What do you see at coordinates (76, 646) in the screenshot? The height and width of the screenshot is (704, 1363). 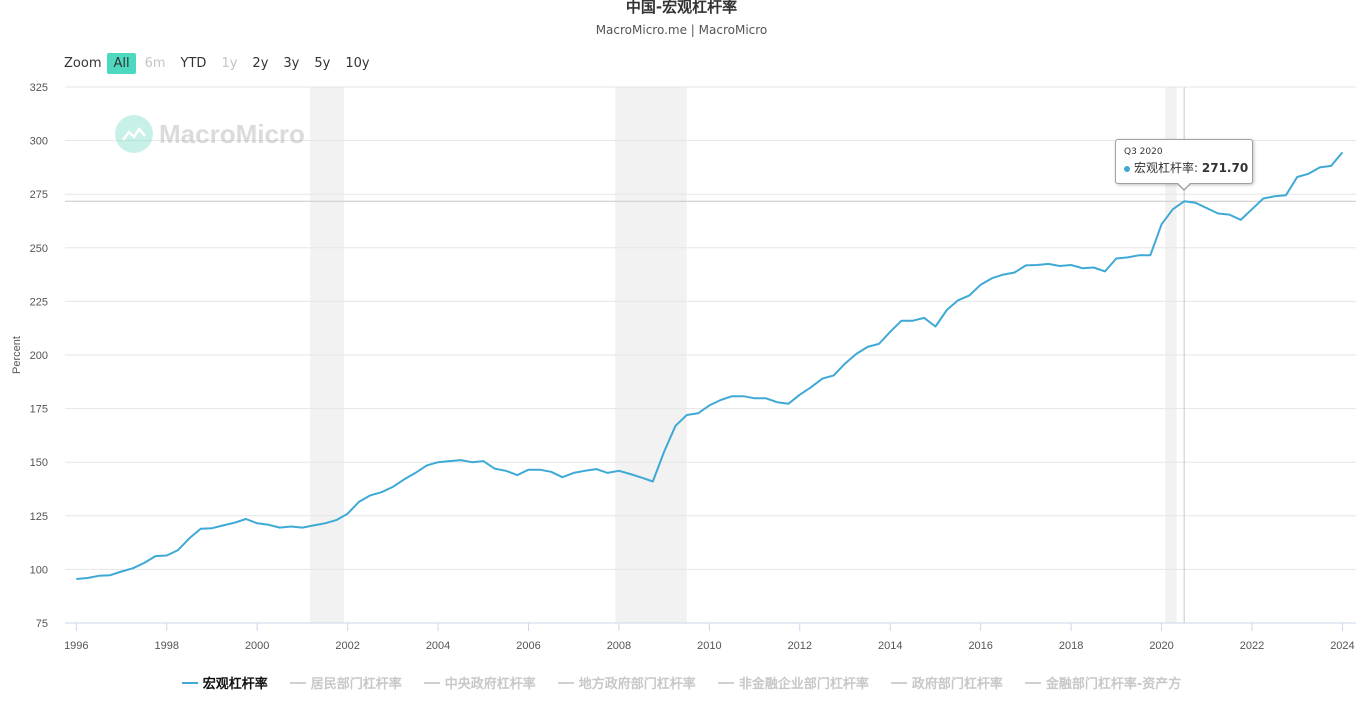 I see `x-tick-label: 1996` at bounding box center [76, 646].